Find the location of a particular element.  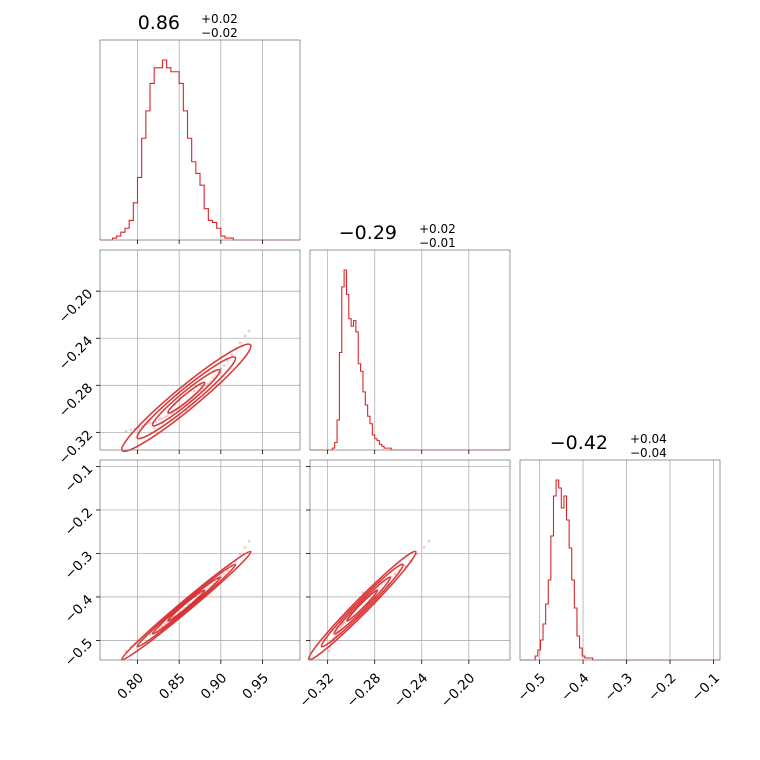

tick-label-x: 0.85 is located at coordinates (172, 686).